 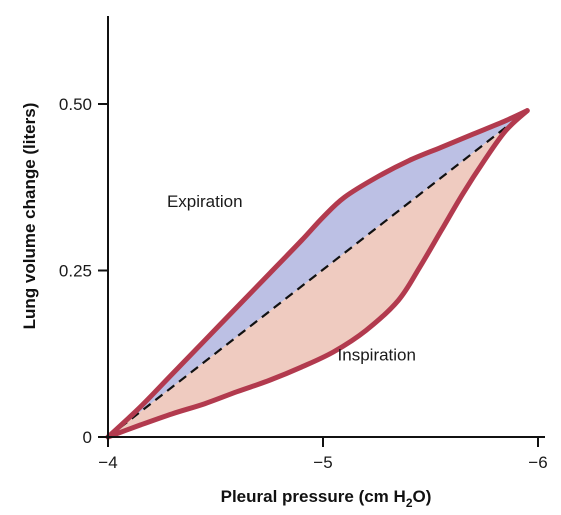 I want to click on x-tick-label: −6, so click(x=537, y=462).